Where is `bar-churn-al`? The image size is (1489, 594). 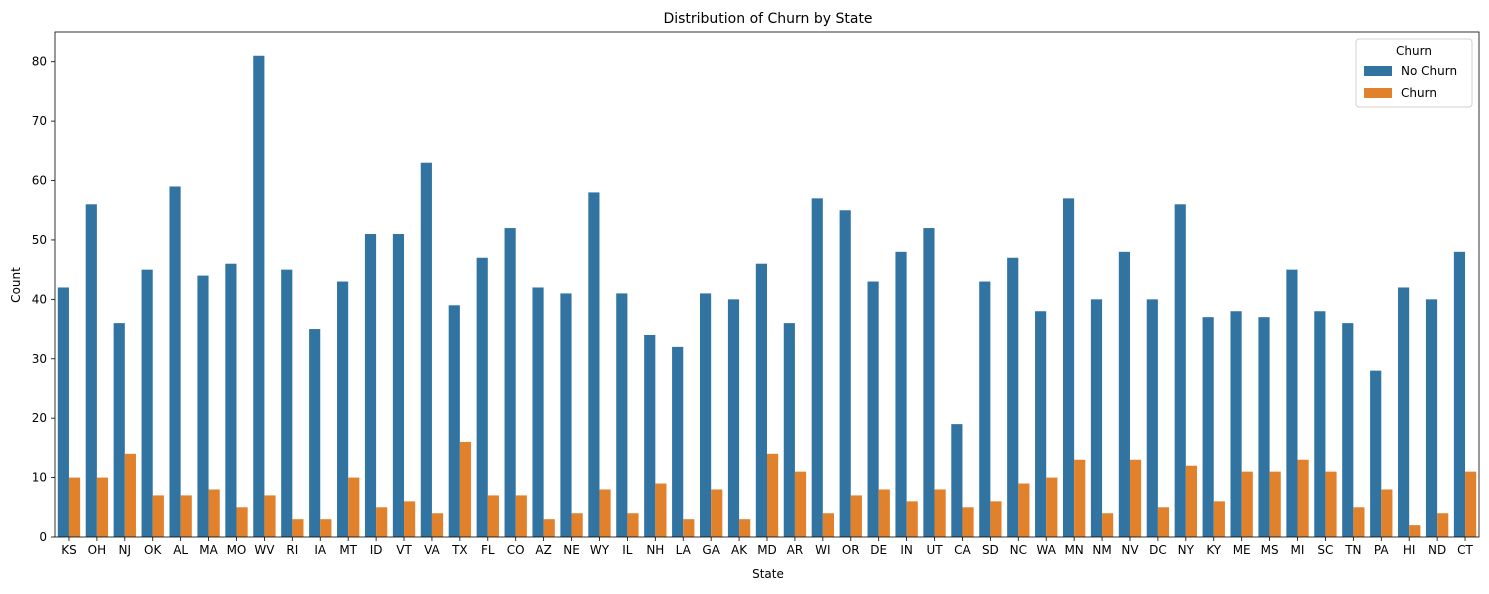 bar-churn-al is located at coordinates (186, 516).